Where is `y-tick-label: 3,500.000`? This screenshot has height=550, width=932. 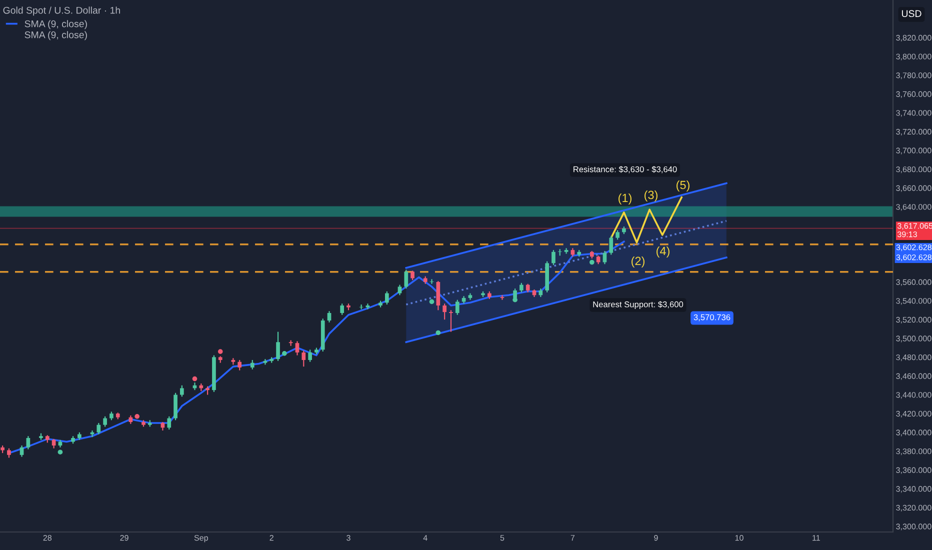
y-tick-label: 3,500.000 is located at coordinates (914, 339).